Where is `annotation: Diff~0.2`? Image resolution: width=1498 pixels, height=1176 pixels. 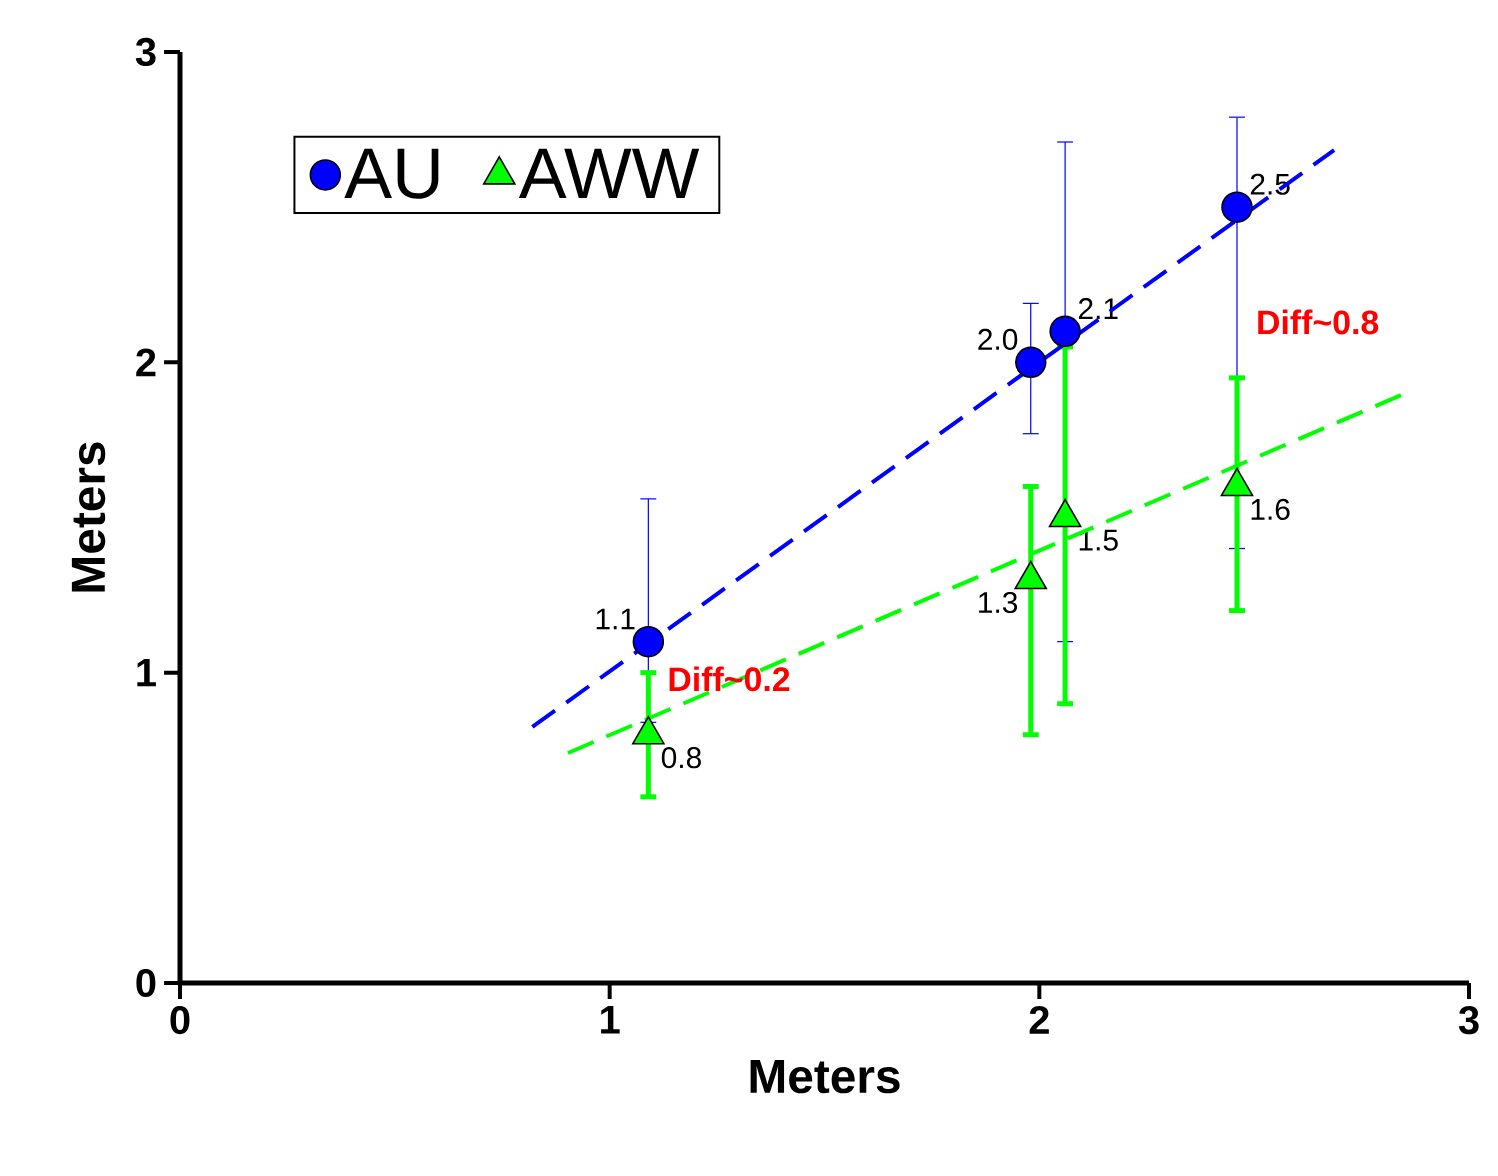
annotation: Diff~0.2 is located at coordinates (729, 679).